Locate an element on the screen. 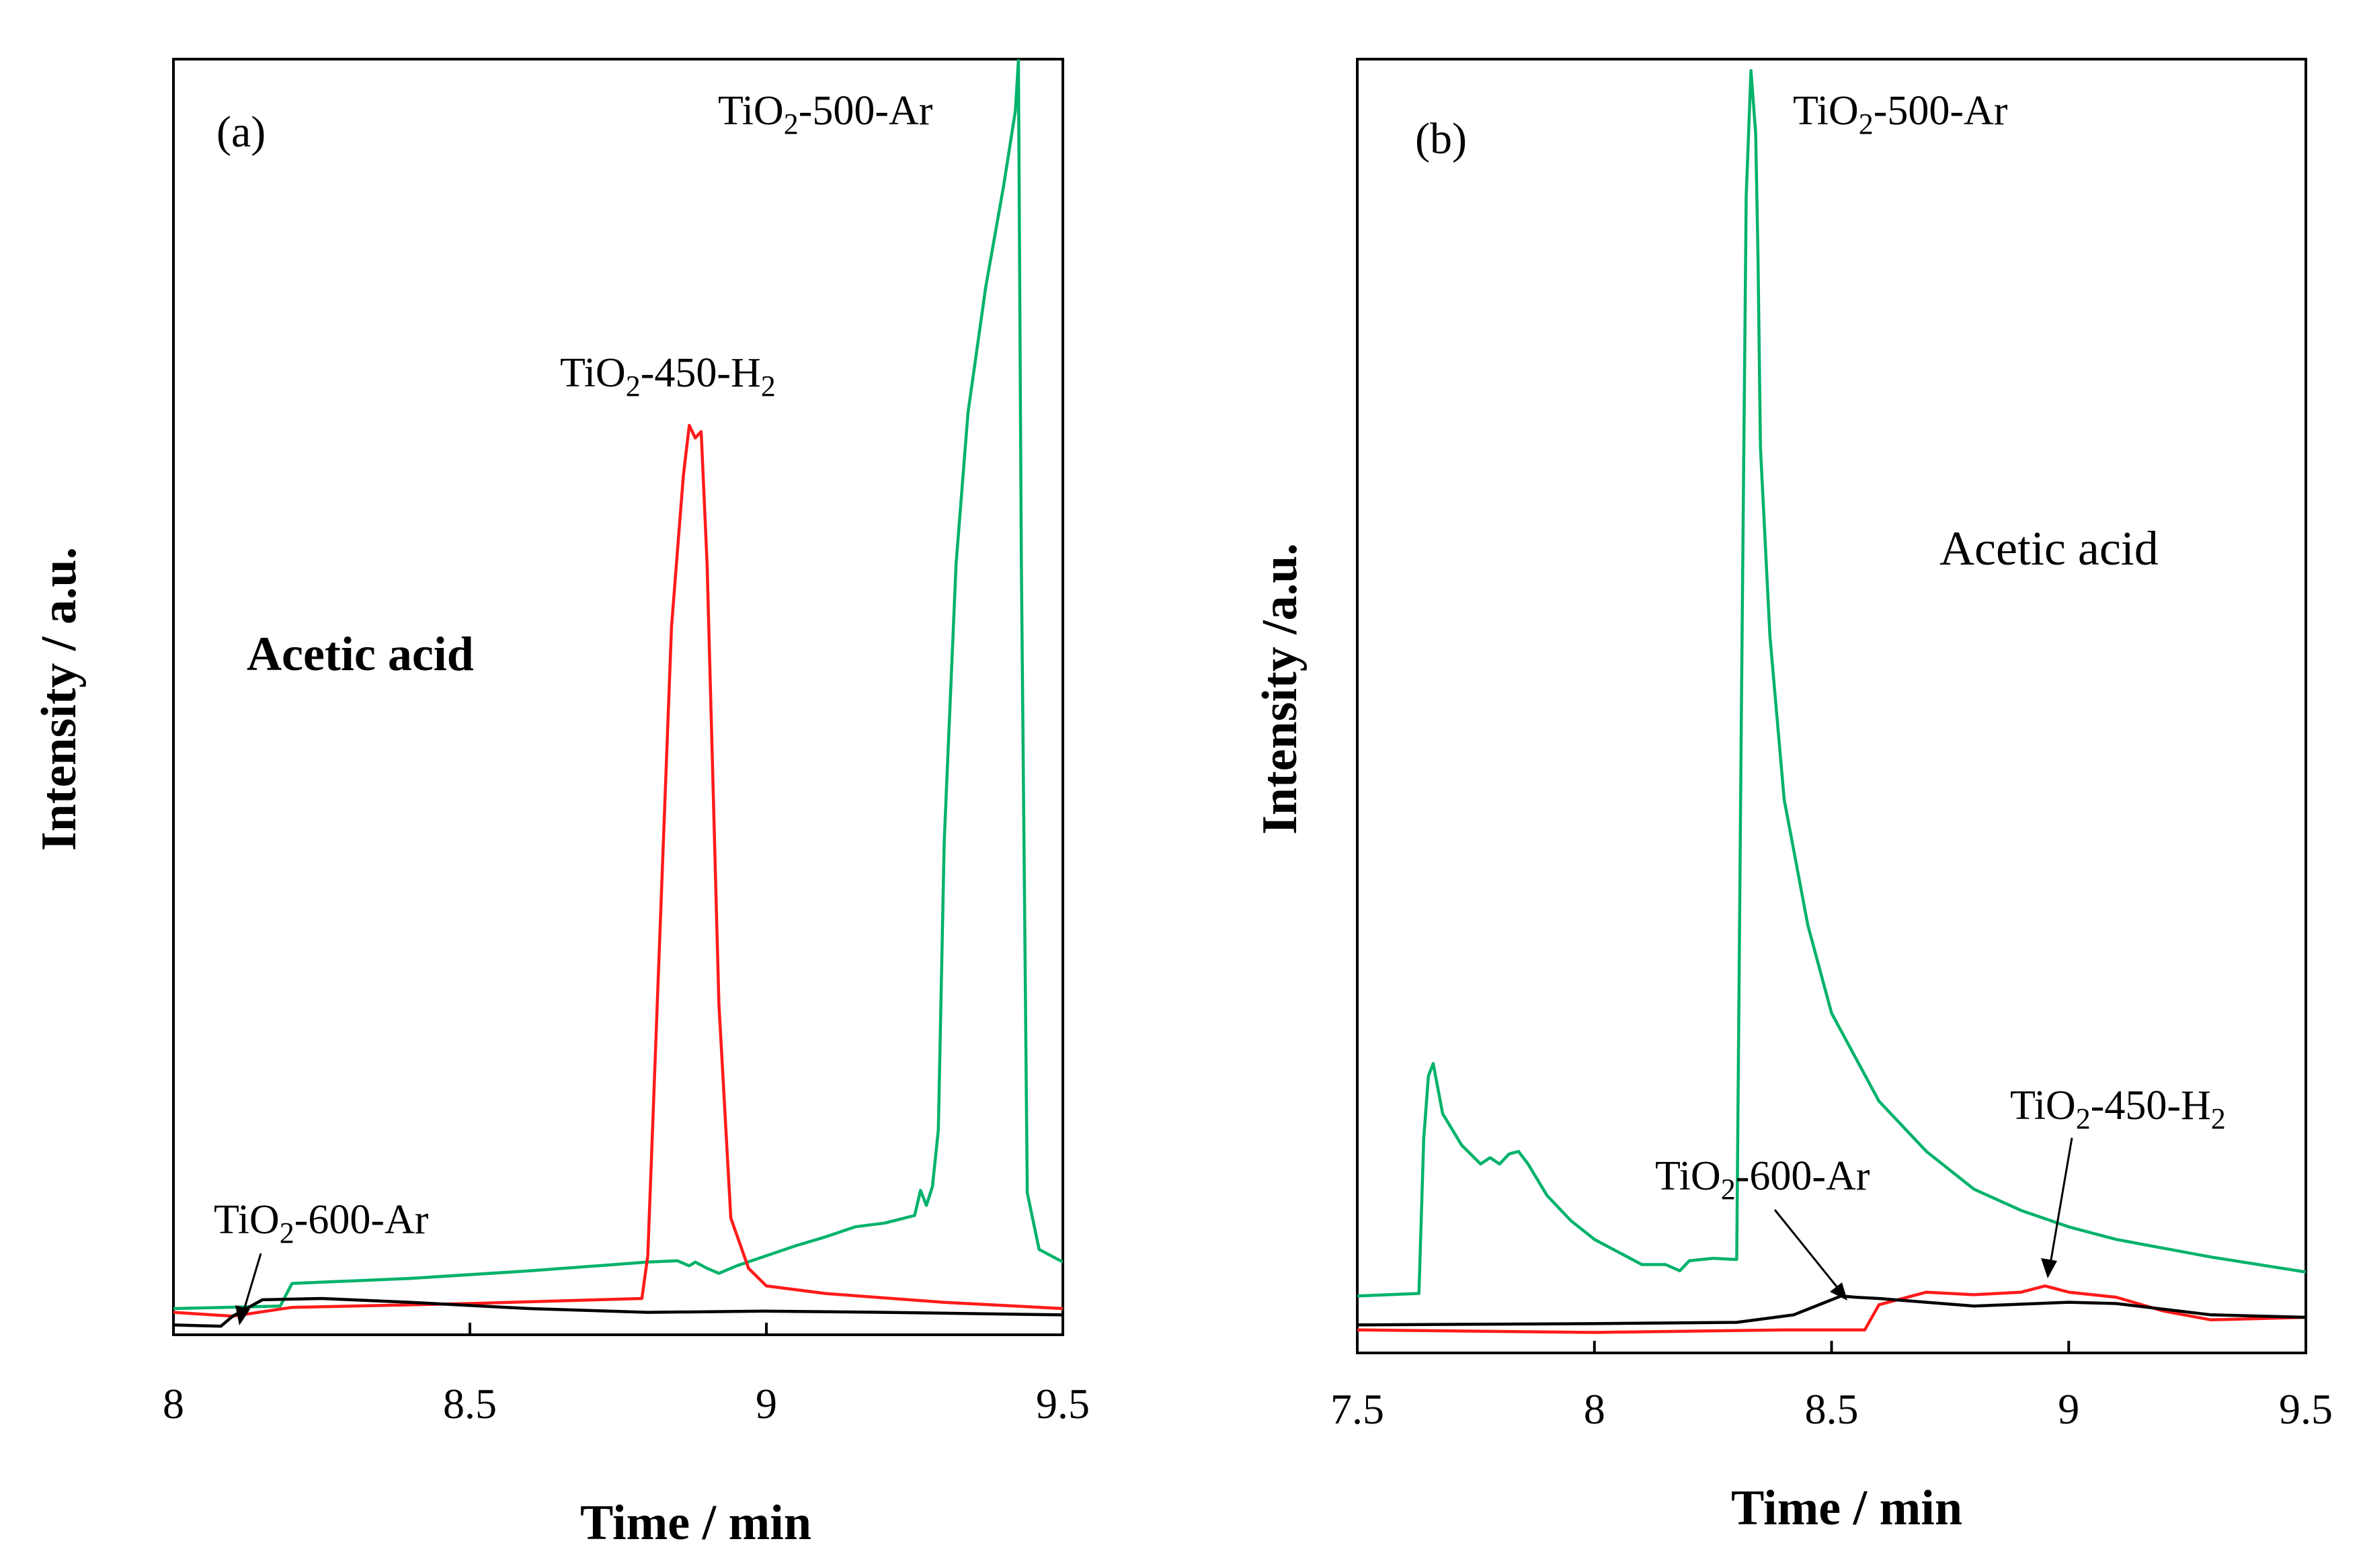 Image resolution: width=2363 pixels, height=1568 pixels. panel-b-annotation-500-ar: TiO2-500-Ar is located at coordinates (1901, 114).